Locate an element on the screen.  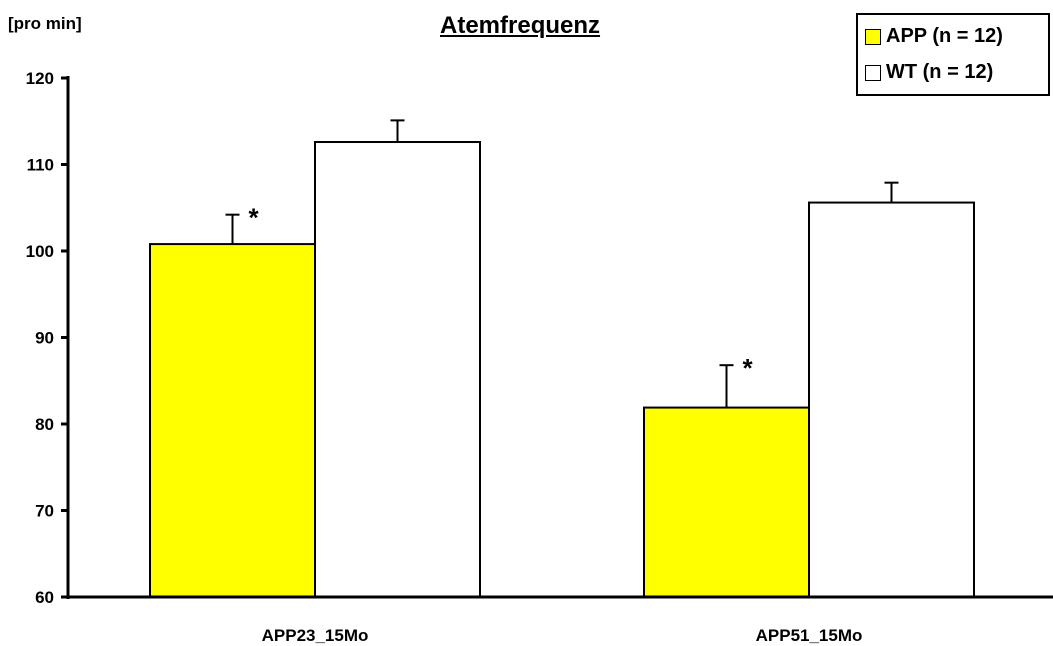
y-tick-label: 120 is located at coordinates (40, 78).